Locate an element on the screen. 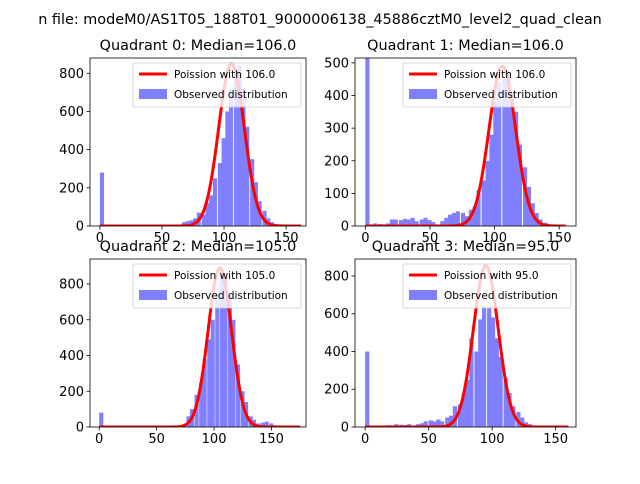 This screenshot has width=640, height=484. quadrant-1-poisson-line is located at coordinates (465, 145).